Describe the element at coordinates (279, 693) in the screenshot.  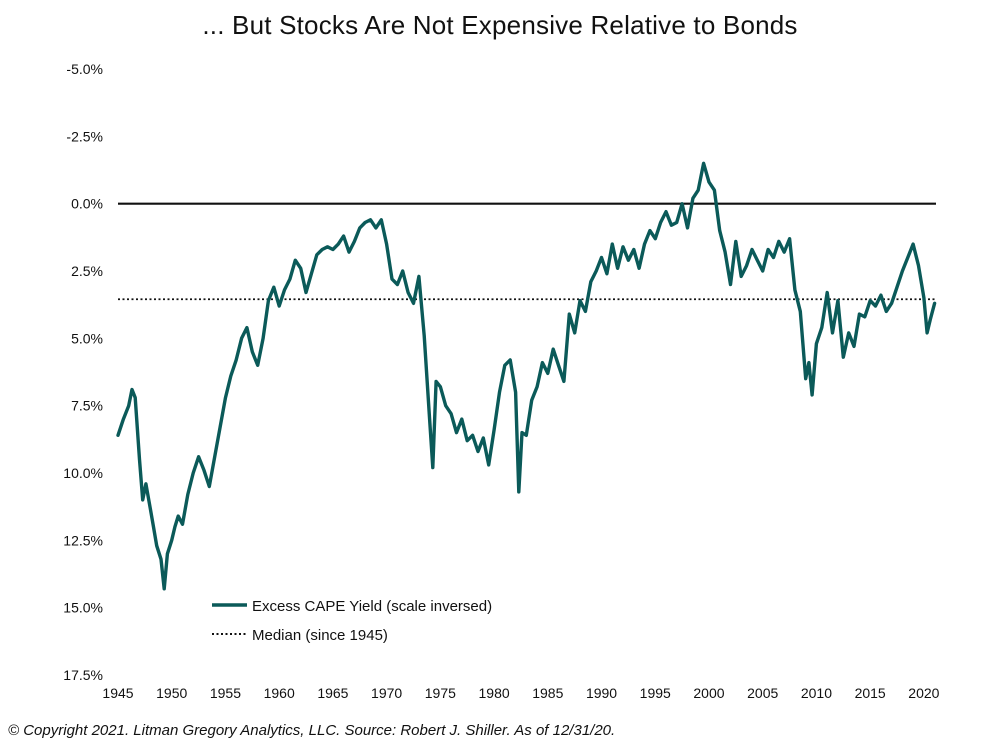
I see `x-tick-label: 1960` at that location.